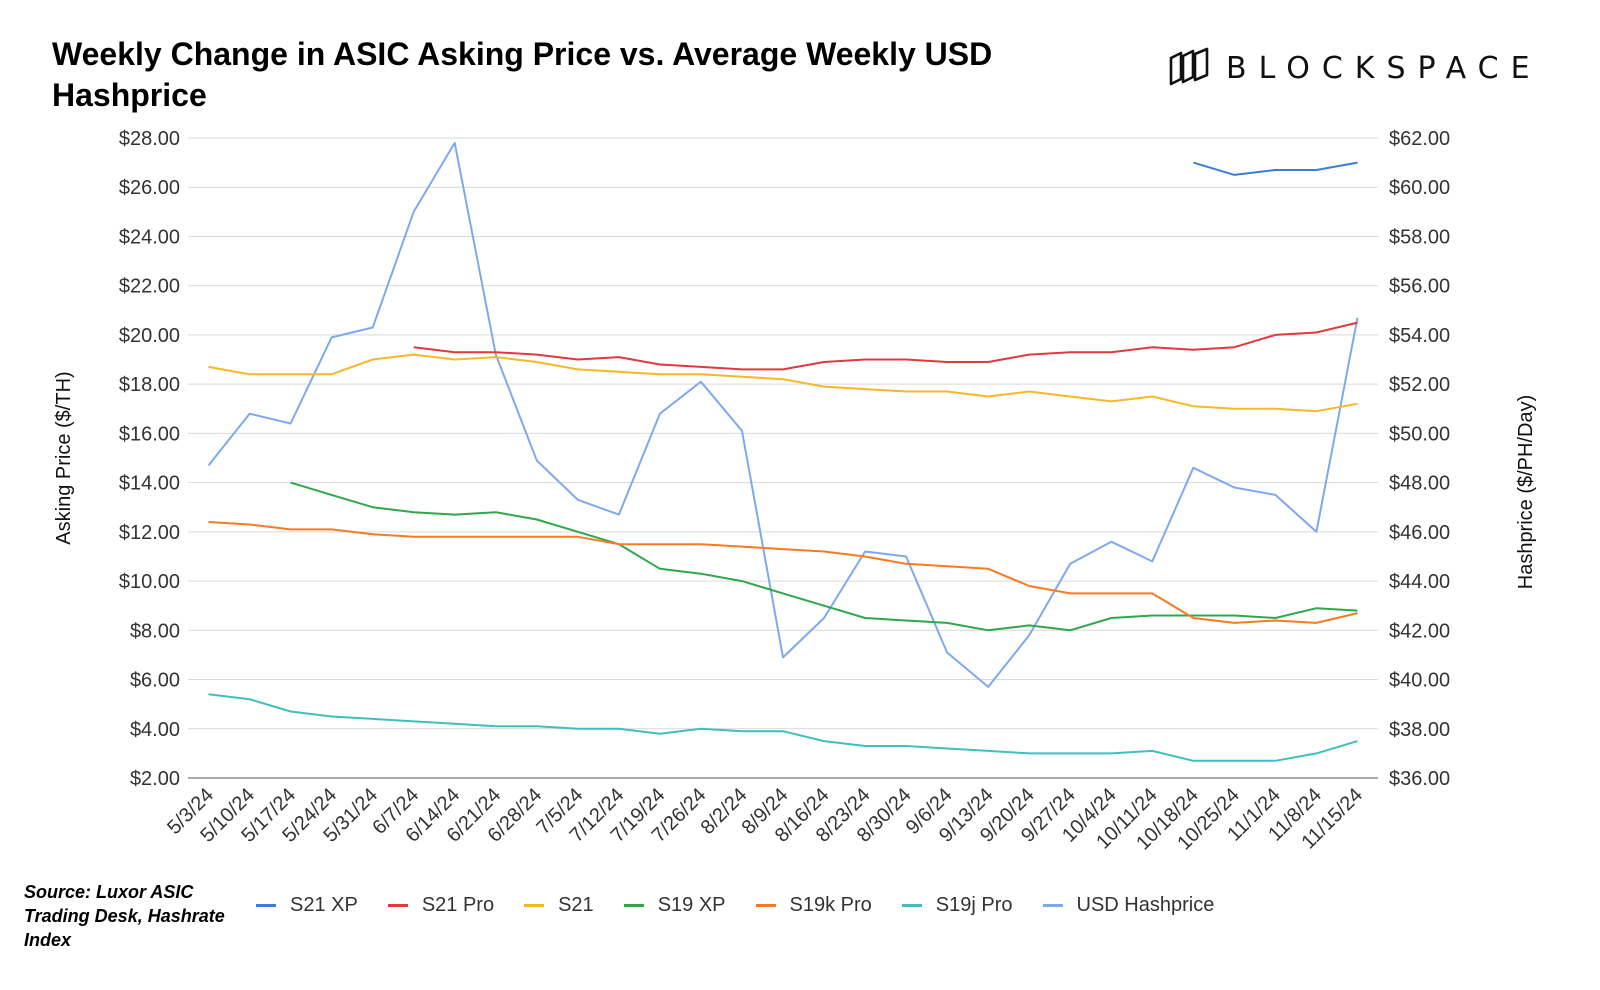 The image size is (1600, 990). Describe the element at coordinates (155, 681) in the screenshot. I see `left-tick-label: $6.00` at that location.